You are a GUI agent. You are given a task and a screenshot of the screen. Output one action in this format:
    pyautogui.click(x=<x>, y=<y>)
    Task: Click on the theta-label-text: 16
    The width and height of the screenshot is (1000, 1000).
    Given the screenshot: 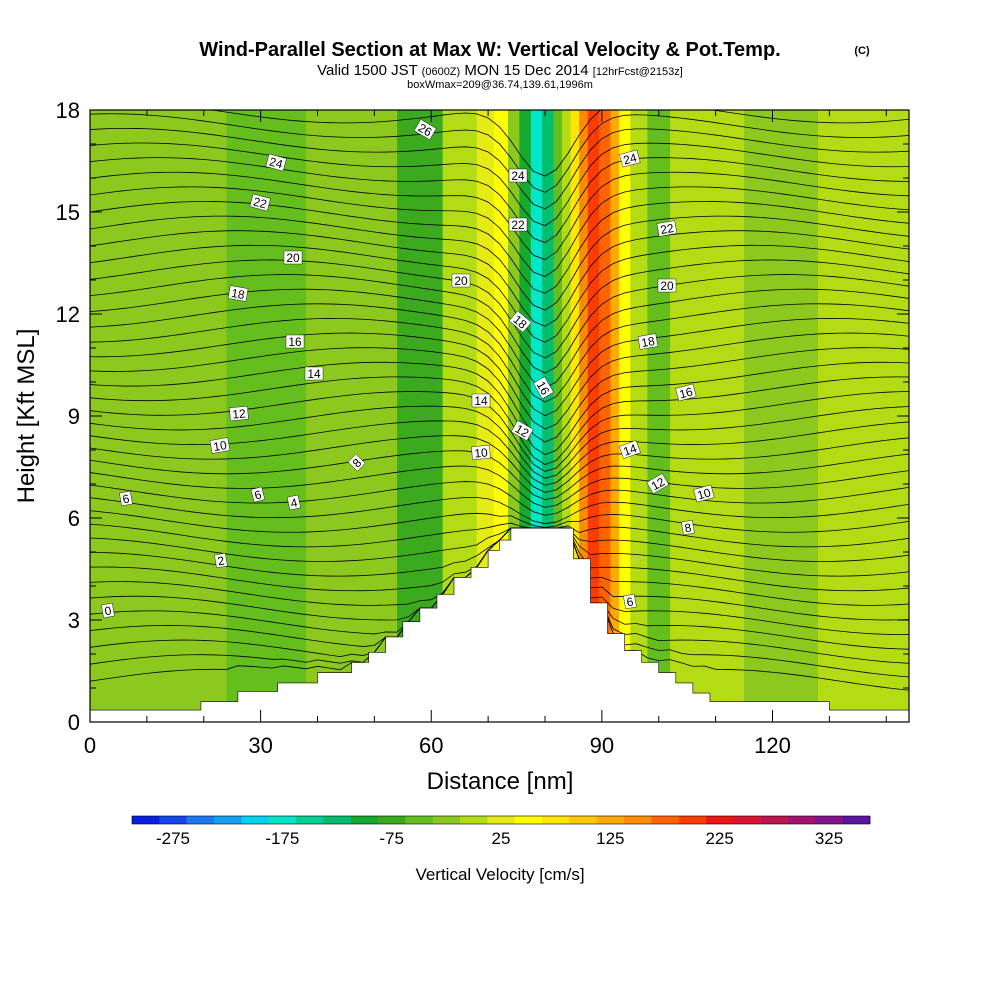 What is the action you would take?
    pyautogui.click(x=686, y=392)
    